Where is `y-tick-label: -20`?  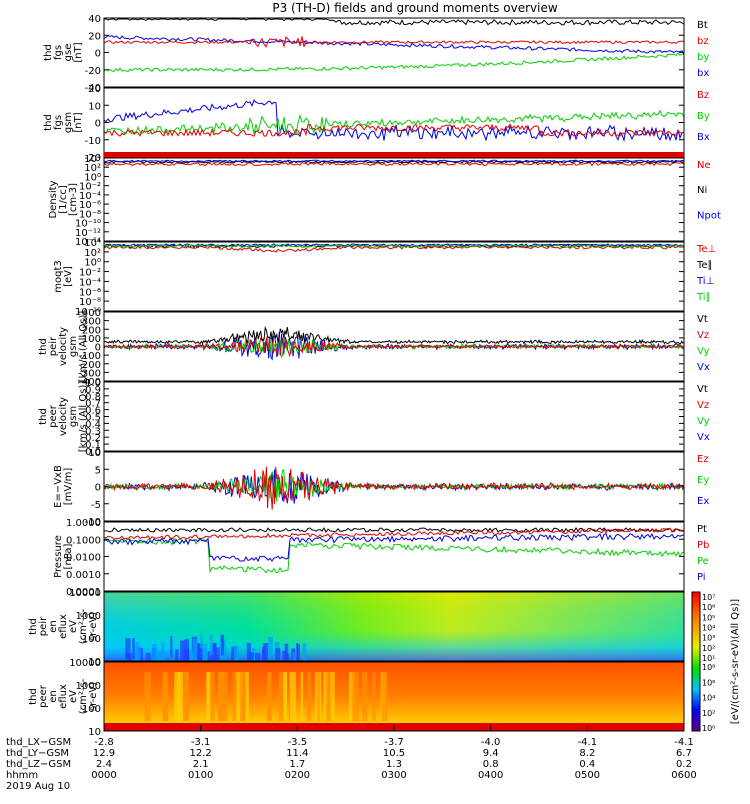 y-tick-label: -20 is located at coordinates (93, 71).